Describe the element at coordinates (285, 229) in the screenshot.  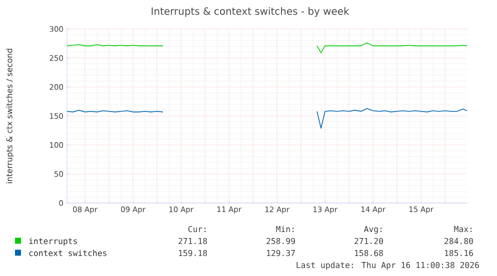
I see `text: Min:` at that location.